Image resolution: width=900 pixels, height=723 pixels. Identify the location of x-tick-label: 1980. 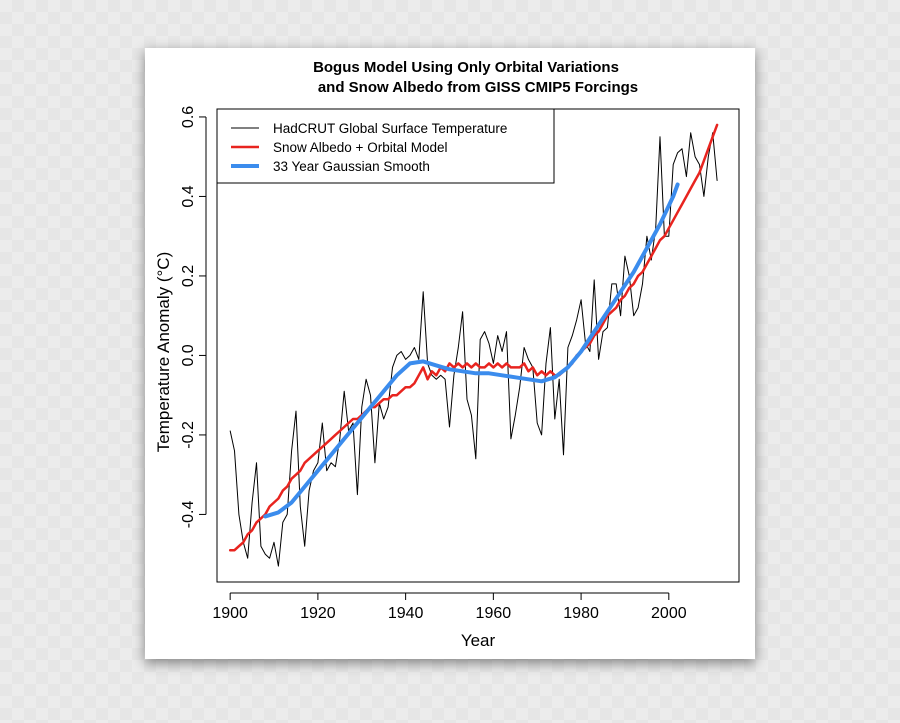
(581, 613).